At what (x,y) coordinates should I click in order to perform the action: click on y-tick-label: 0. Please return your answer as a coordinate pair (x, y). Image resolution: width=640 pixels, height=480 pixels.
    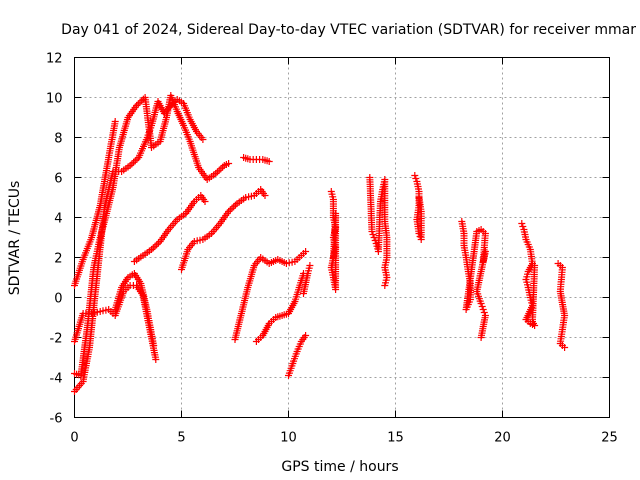
    Looking at the image, I should click on (58, 299).